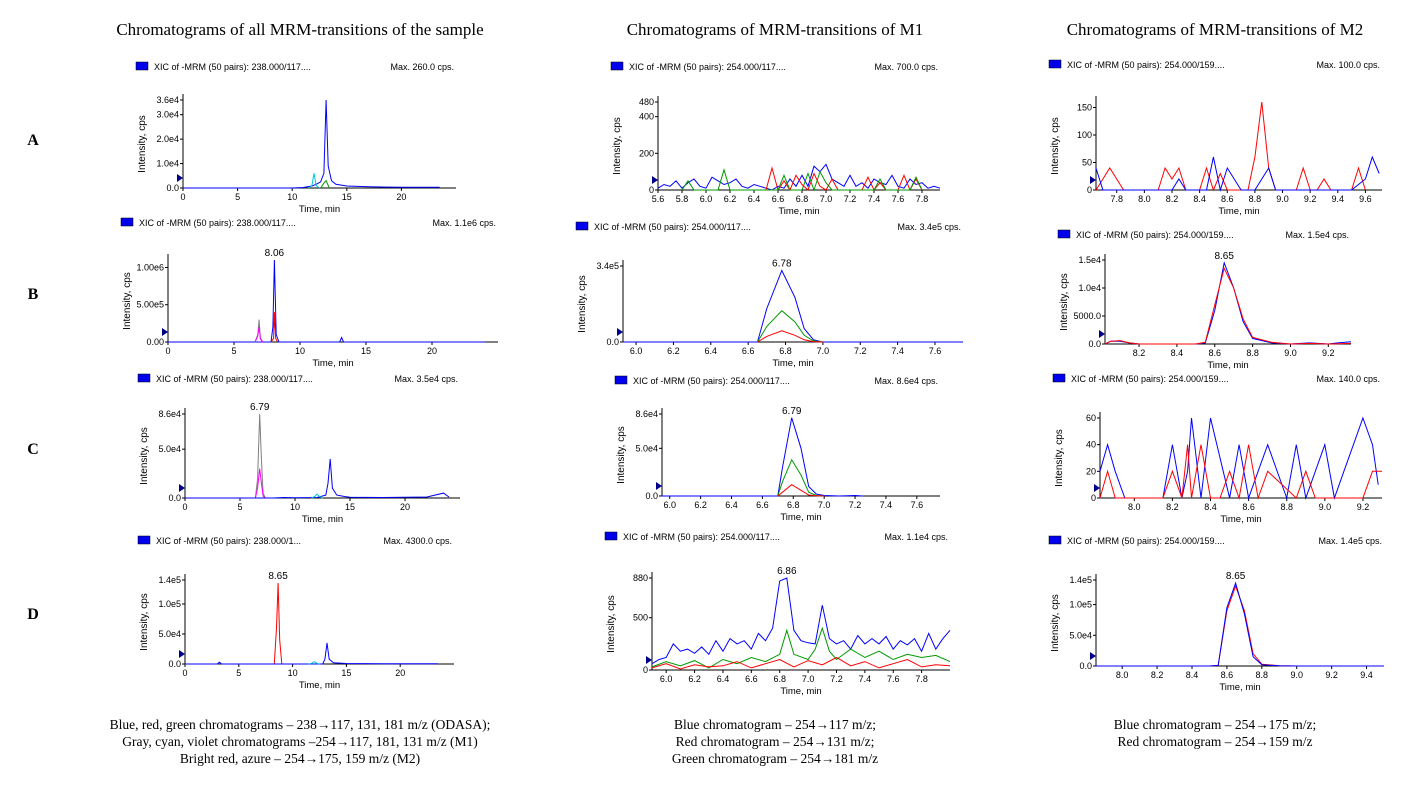  Describe the element at coordinates (1348, 379) in the screenshot. I see `max-label: Max. 140.0 cps.` at that location.